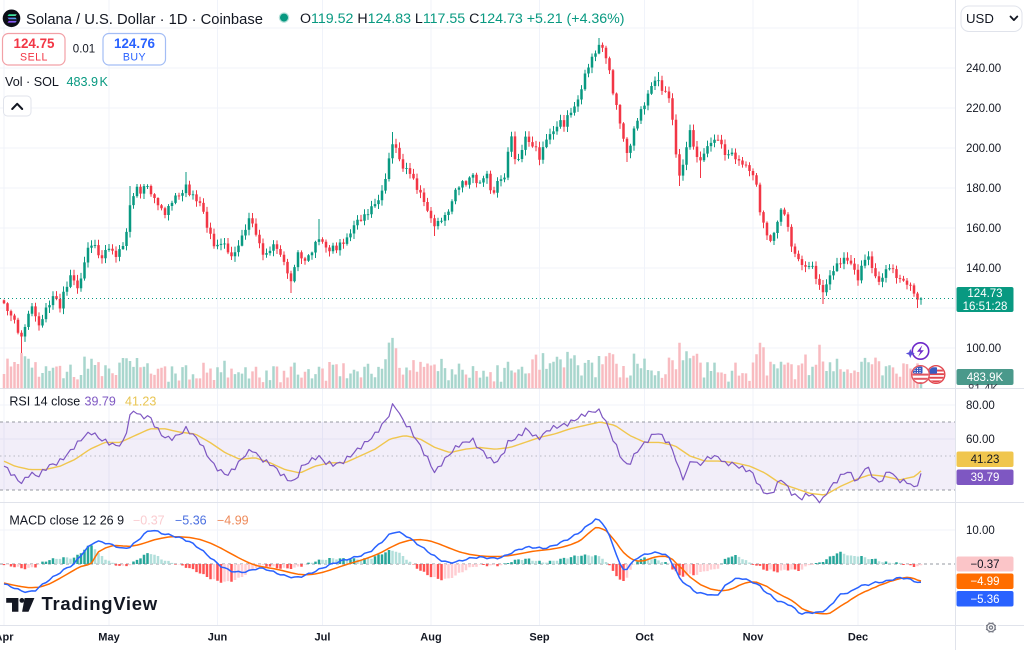  What do you see at coordinates (983, 229) in the screenshot?
I see `svg-text: 160.00` at bounding box center [983, 229].